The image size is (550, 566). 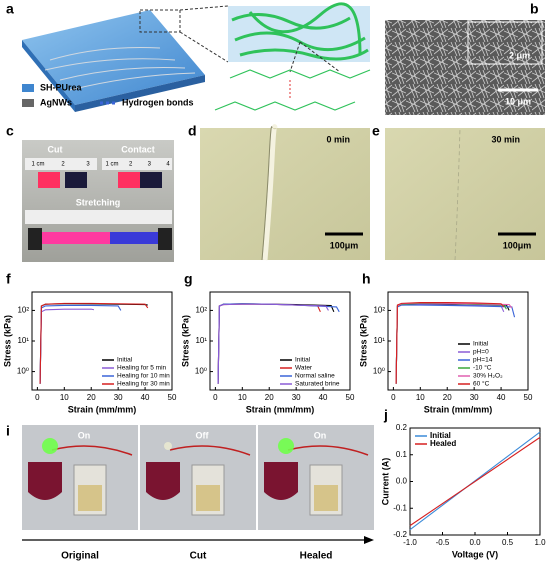 I want to click on photo-label: Cut, so click(x=55, y=149).